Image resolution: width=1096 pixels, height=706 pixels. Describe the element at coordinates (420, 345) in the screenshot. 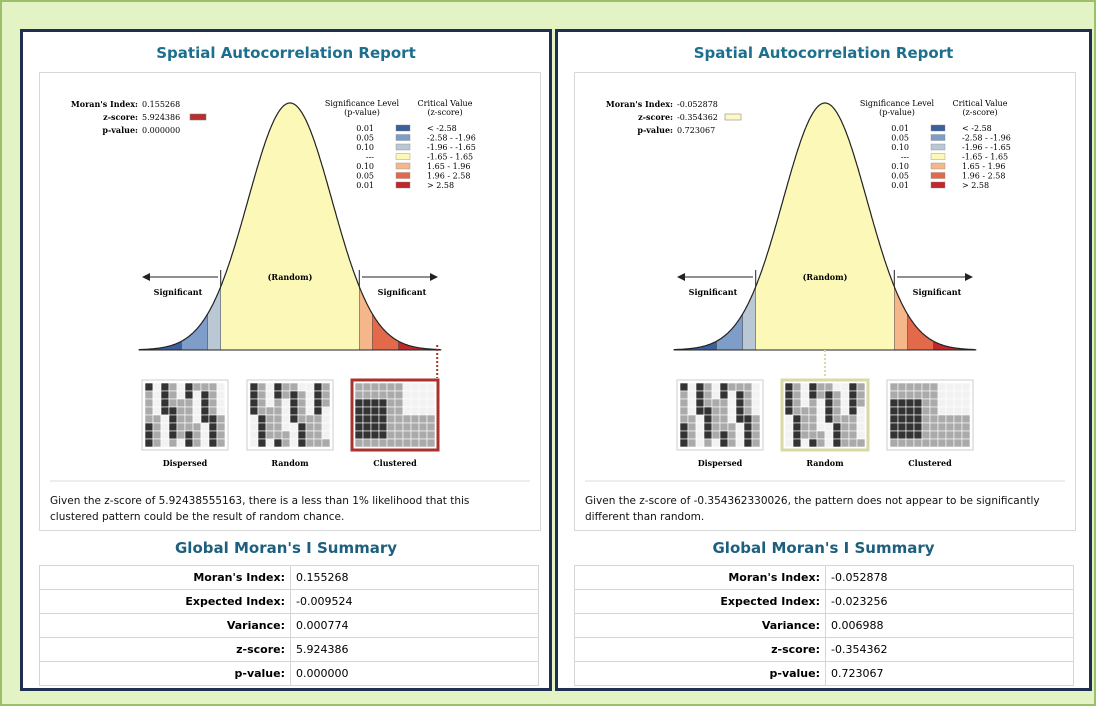

I see `curve-region` at that location.